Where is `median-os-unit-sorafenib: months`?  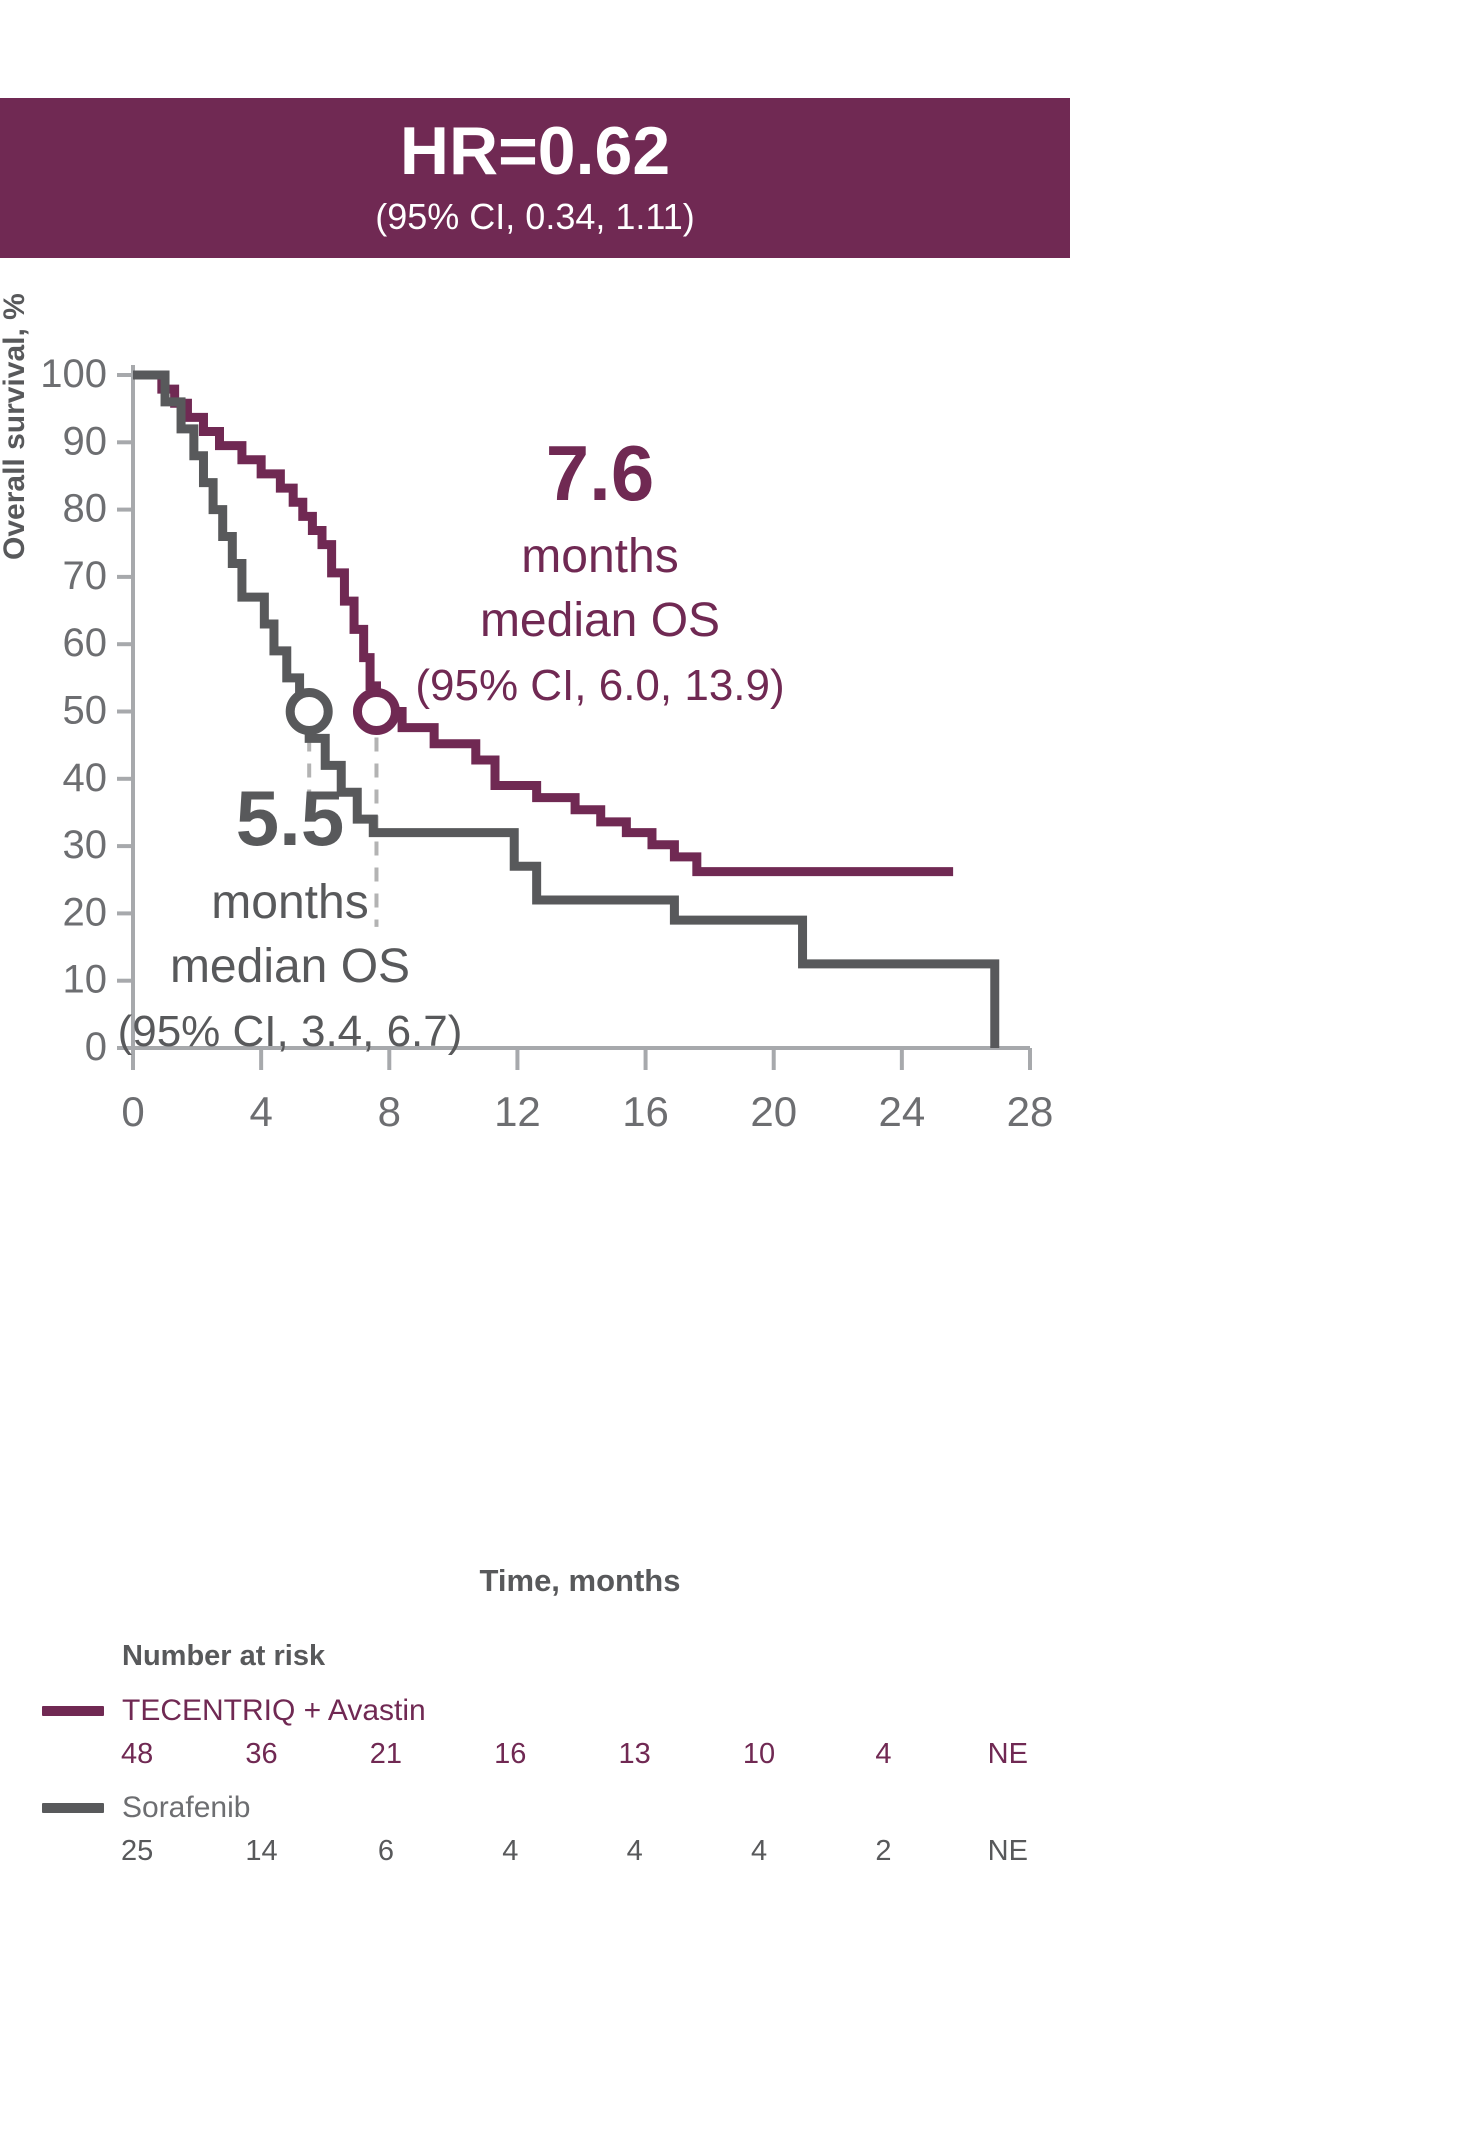 median-os-unit-sorafenib: months is located at coordinates (289, 902).